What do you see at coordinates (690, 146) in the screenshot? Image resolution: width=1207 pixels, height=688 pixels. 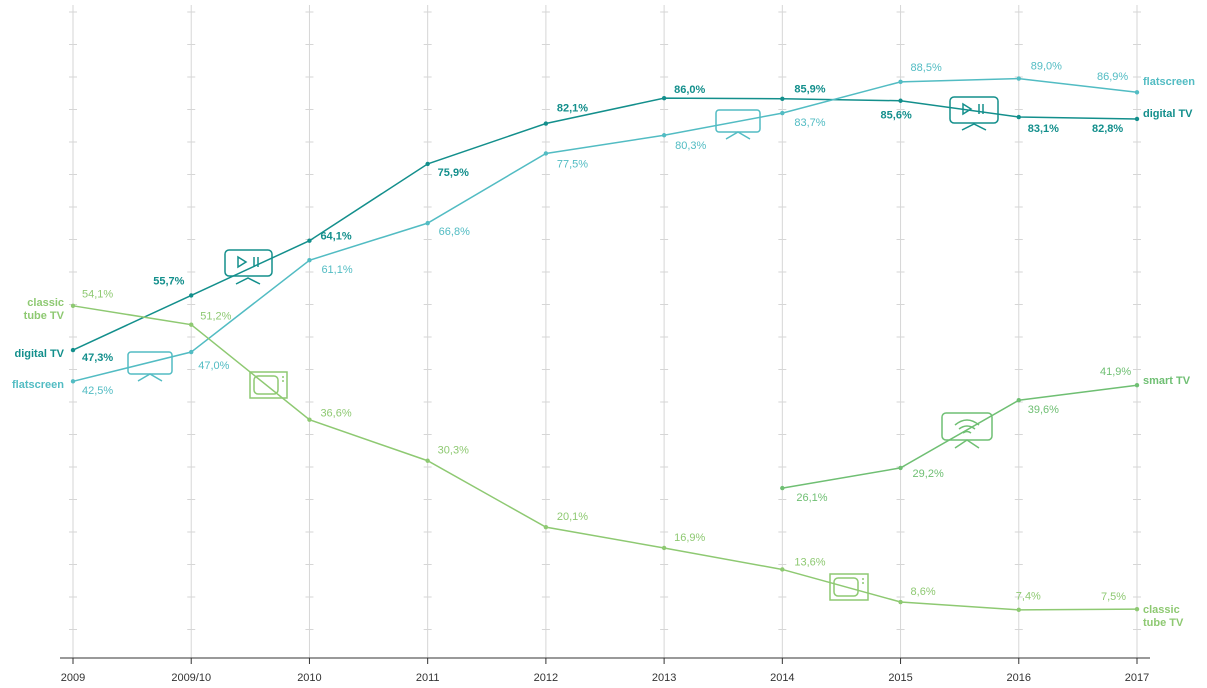 I see `value-label: 80,3%` at bounding box center [690, 146].